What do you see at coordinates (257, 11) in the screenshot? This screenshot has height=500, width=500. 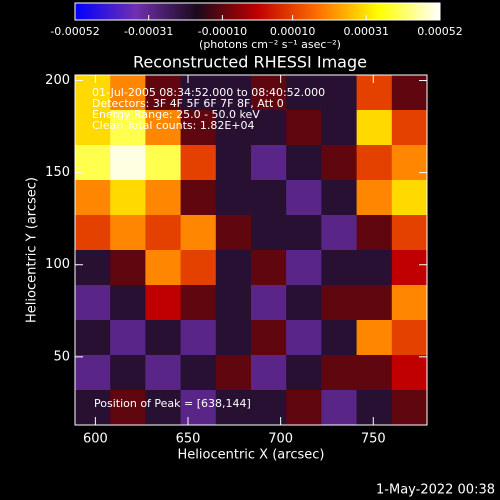 I see `colorbar` at bounding box center [257, 11].